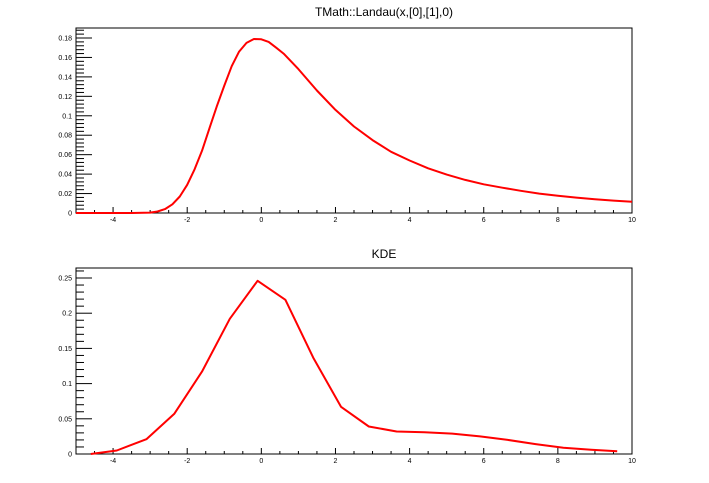 This screenshot has width=709, height=483. Describe the element at coordinates (65, 136) in the screenshot. I see `y-tick-label: 0.08` at that location.